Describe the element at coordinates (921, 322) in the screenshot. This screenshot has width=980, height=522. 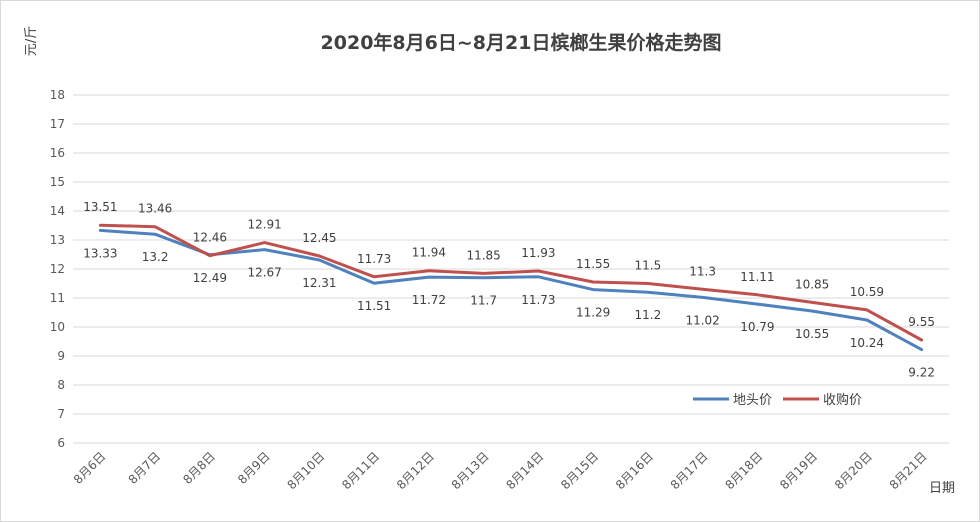
I see `data-label: 9.55` at that location.